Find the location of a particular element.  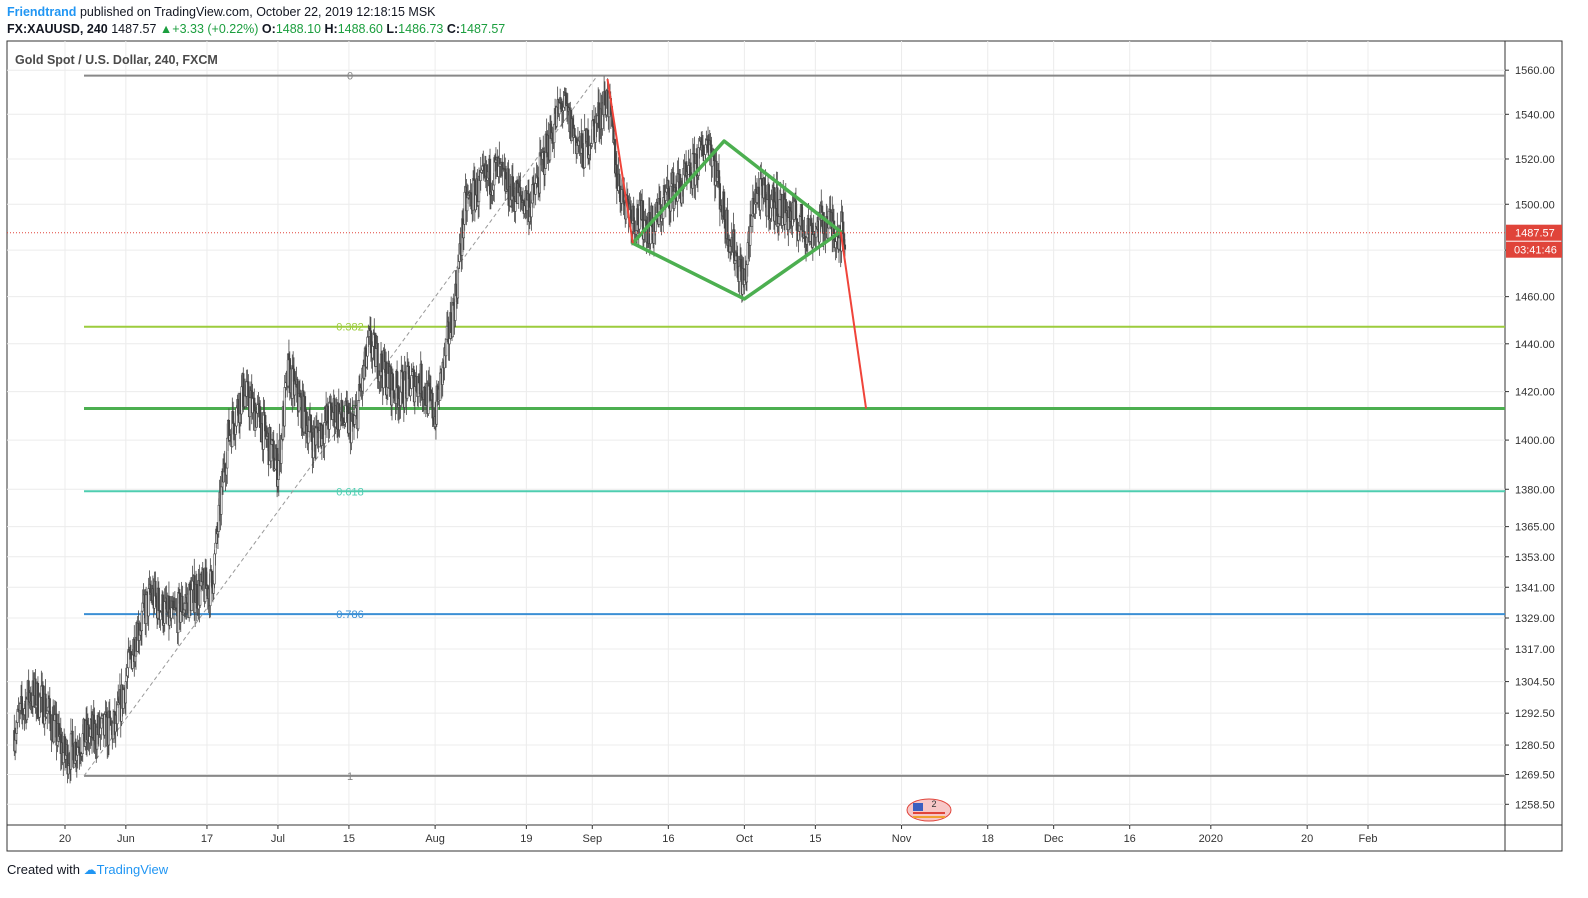

tradingview-brand-link: TradingView is located at coordinates (132, 869).